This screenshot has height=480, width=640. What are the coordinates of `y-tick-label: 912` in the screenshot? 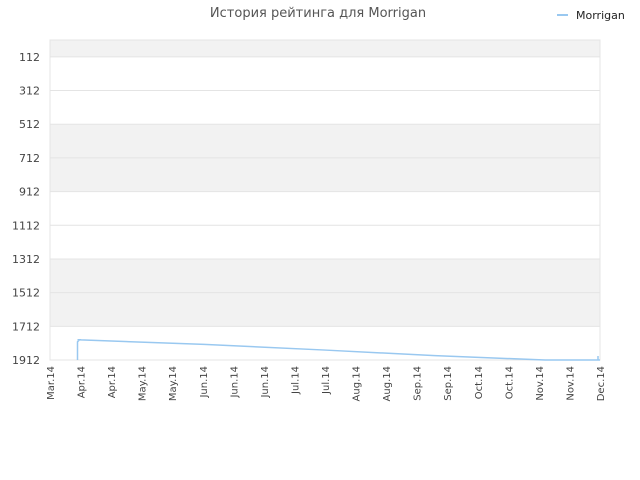 It's located at (29, 192).